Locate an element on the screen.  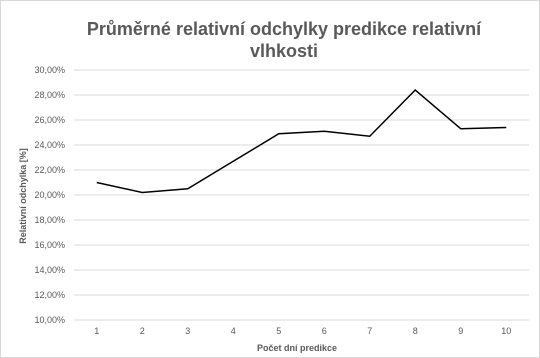
y-tick-label: 30,00% is located at coordinates (49, 70).